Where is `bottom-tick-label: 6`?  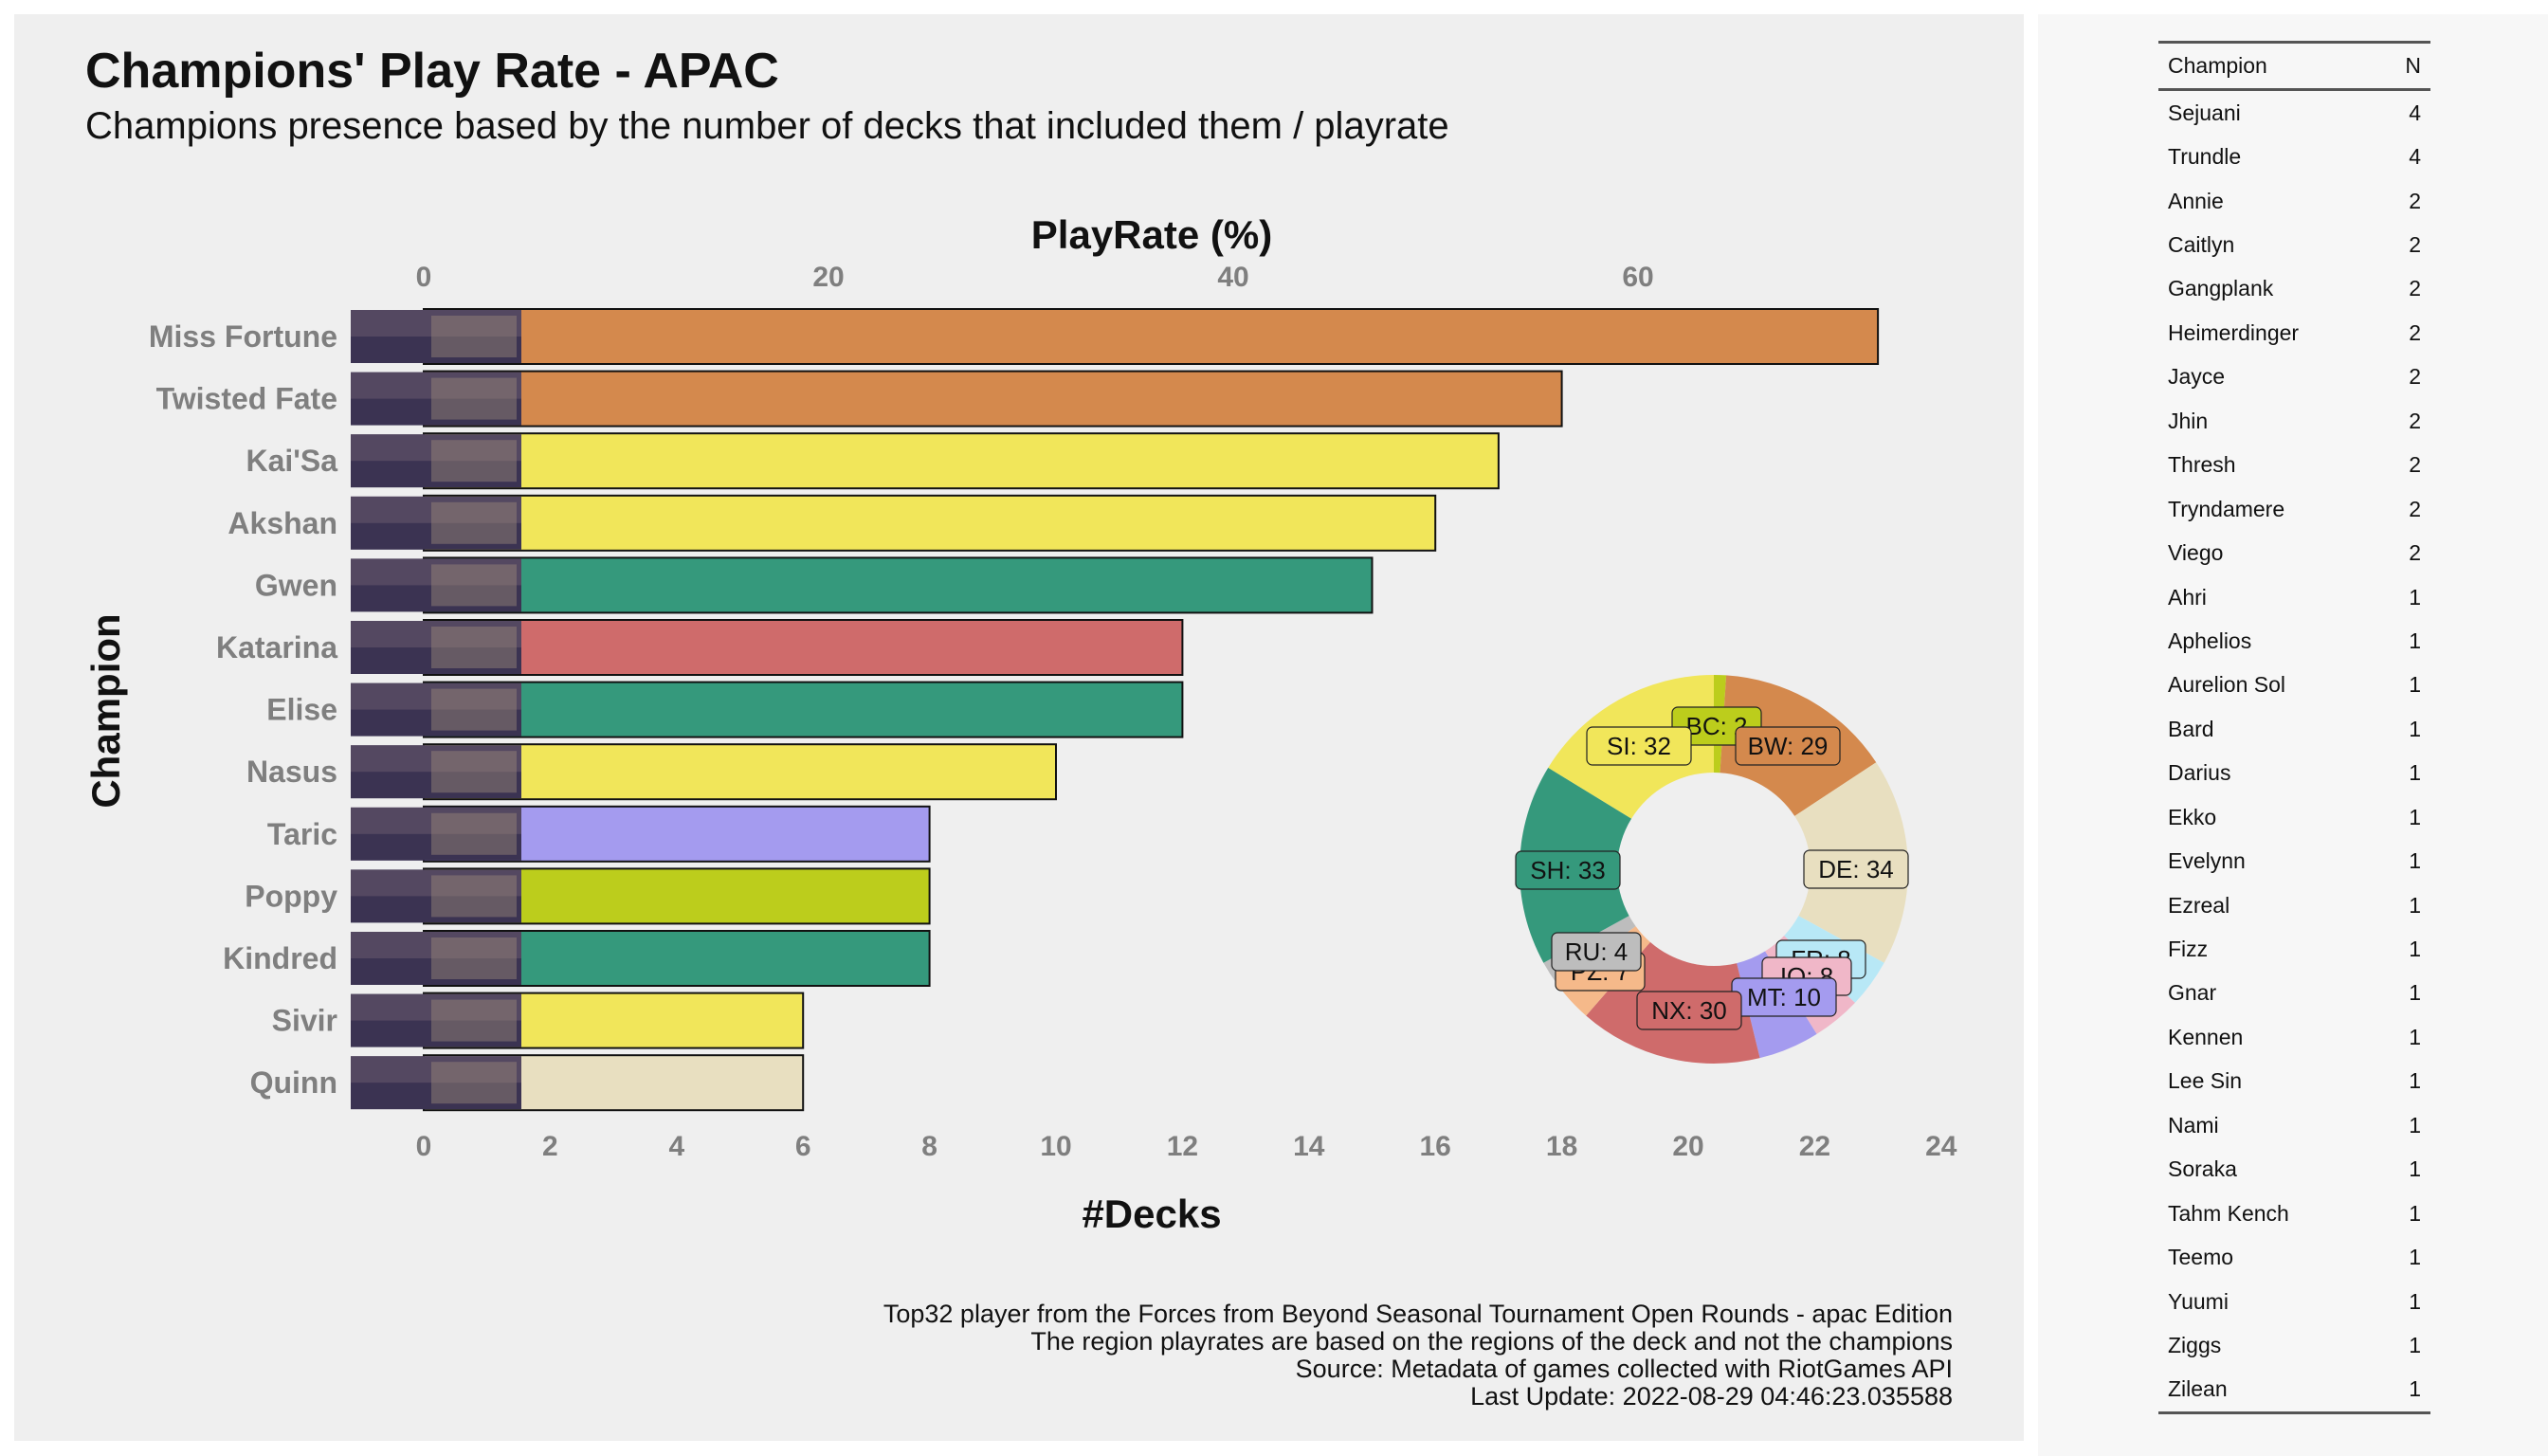
bottom-tick-label: 6 is located at coordinates (803, 1146).